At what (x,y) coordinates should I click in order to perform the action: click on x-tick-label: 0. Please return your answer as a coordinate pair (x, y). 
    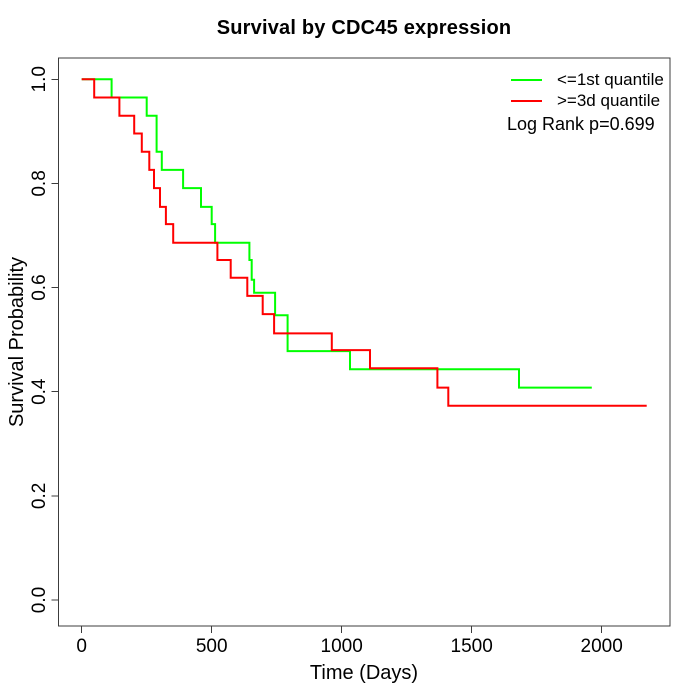
    Looking at the image, I should click on (81, 646).